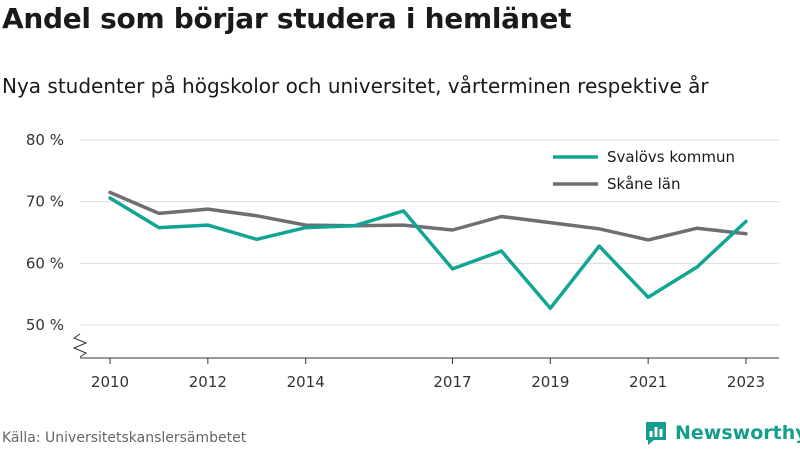  What do you see at coordinates (644, 184) in the screenshot?
I see `legend-label: Skåne län` at bounding box center [644, 184].